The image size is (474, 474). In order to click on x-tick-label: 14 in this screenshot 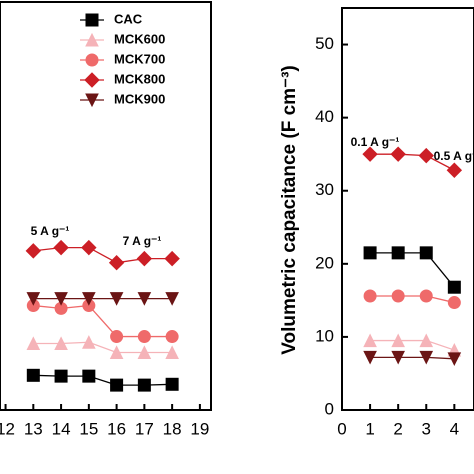, I will do `click(61, 428)`.